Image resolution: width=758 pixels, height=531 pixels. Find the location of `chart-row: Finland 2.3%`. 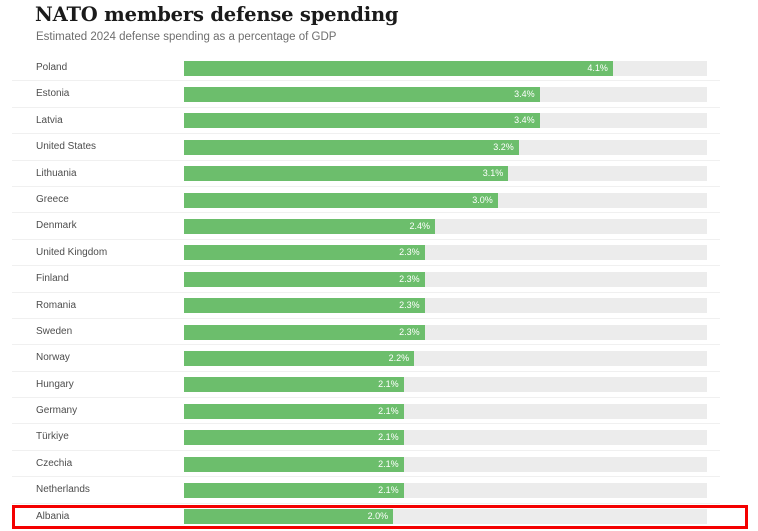

chart-row: Finland 2.3% is located at coordinates (379, 279).